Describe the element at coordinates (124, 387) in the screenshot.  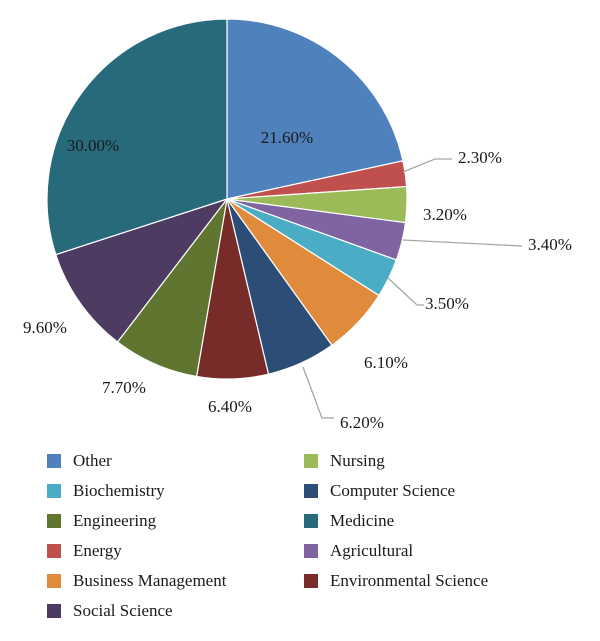
I see `data-label-engineering: 7.70%` at that location.